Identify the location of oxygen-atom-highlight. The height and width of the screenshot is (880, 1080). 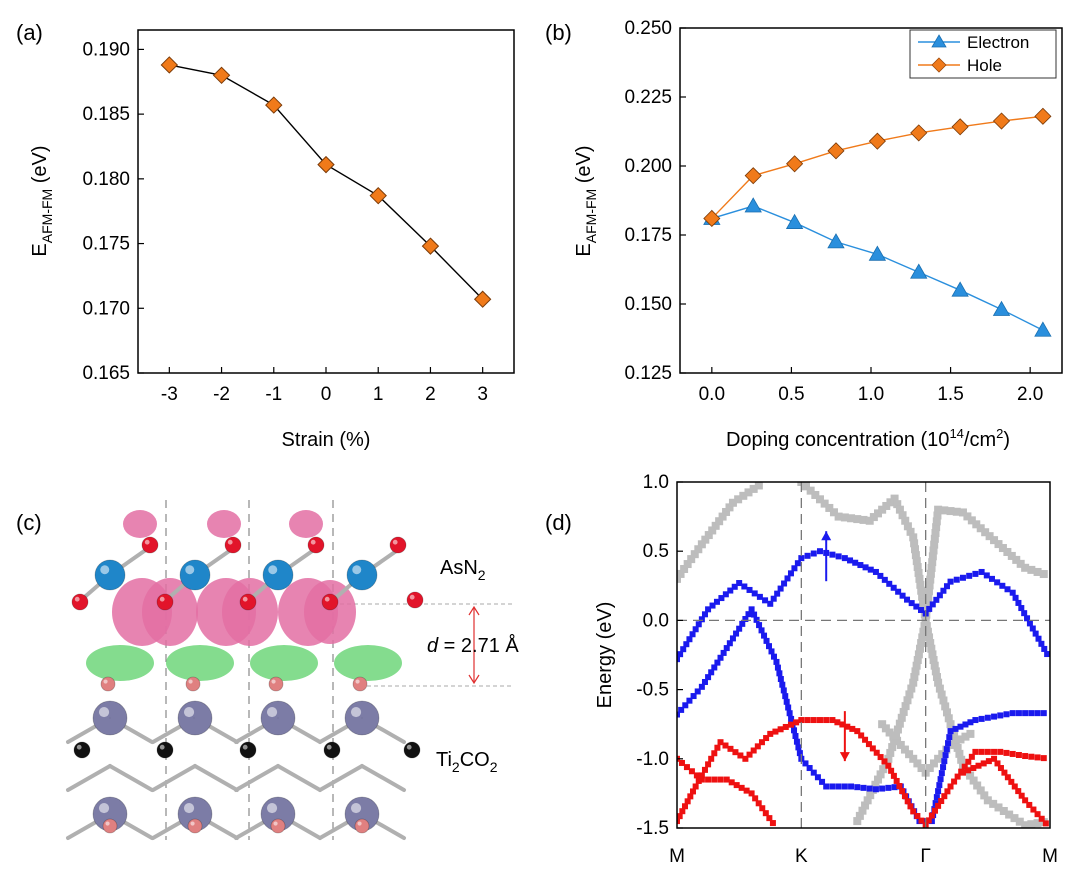
(190, 681).